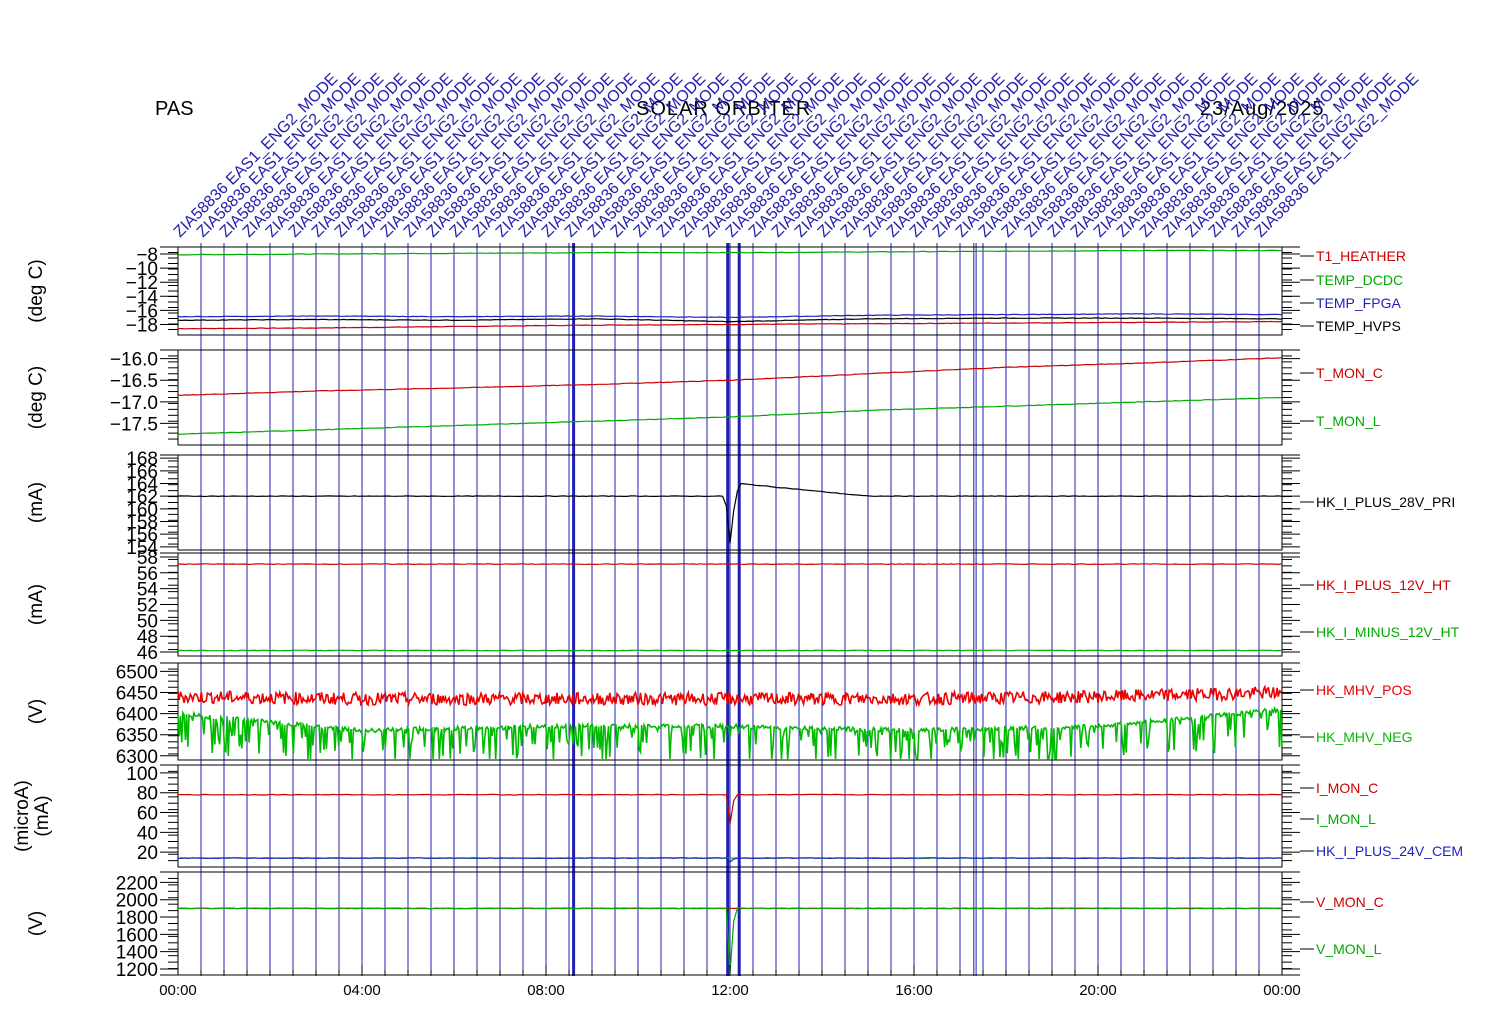  What do you see at coordinates (1358, 303) in the screenshot?
I see `series-label: TEMP_FPGA` at bounding box center [1358, 303].